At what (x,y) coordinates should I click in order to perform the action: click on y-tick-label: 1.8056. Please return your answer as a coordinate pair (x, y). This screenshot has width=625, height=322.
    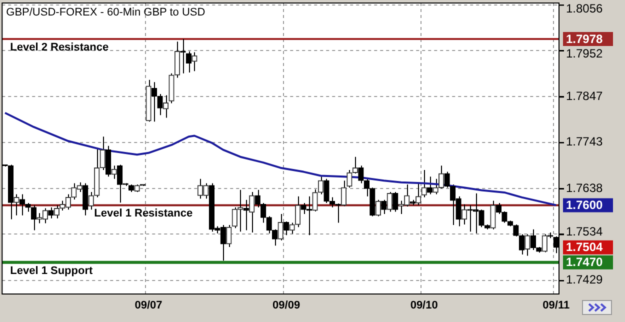
    Looking at the image, I should click on (585, 8).